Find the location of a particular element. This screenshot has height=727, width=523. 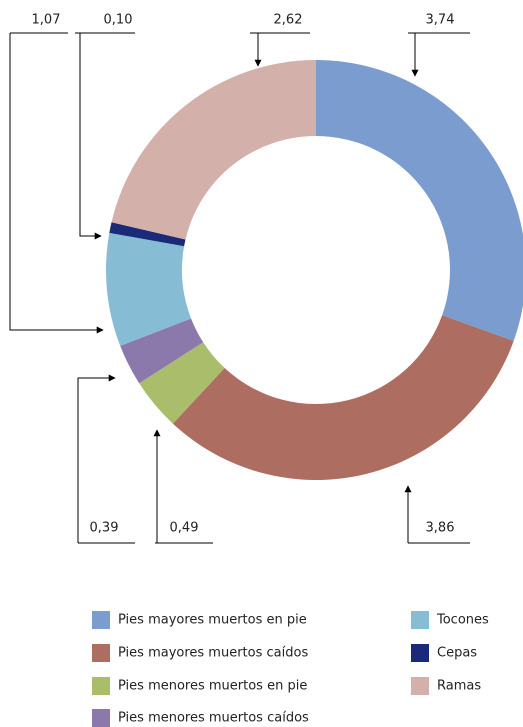

data-label: 2,62 is located at coordinates (288, 20).